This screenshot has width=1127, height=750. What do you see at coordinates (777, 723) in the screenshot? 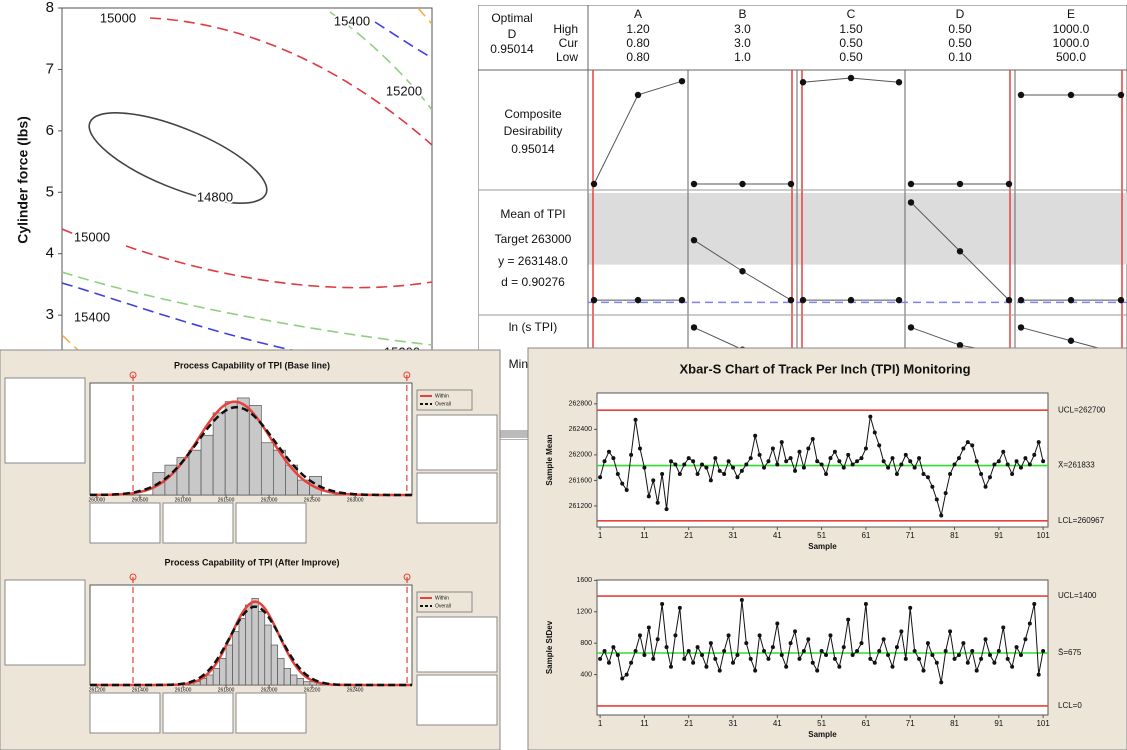
I see `x-tick-label: 41` at bounding box center [777, 723].